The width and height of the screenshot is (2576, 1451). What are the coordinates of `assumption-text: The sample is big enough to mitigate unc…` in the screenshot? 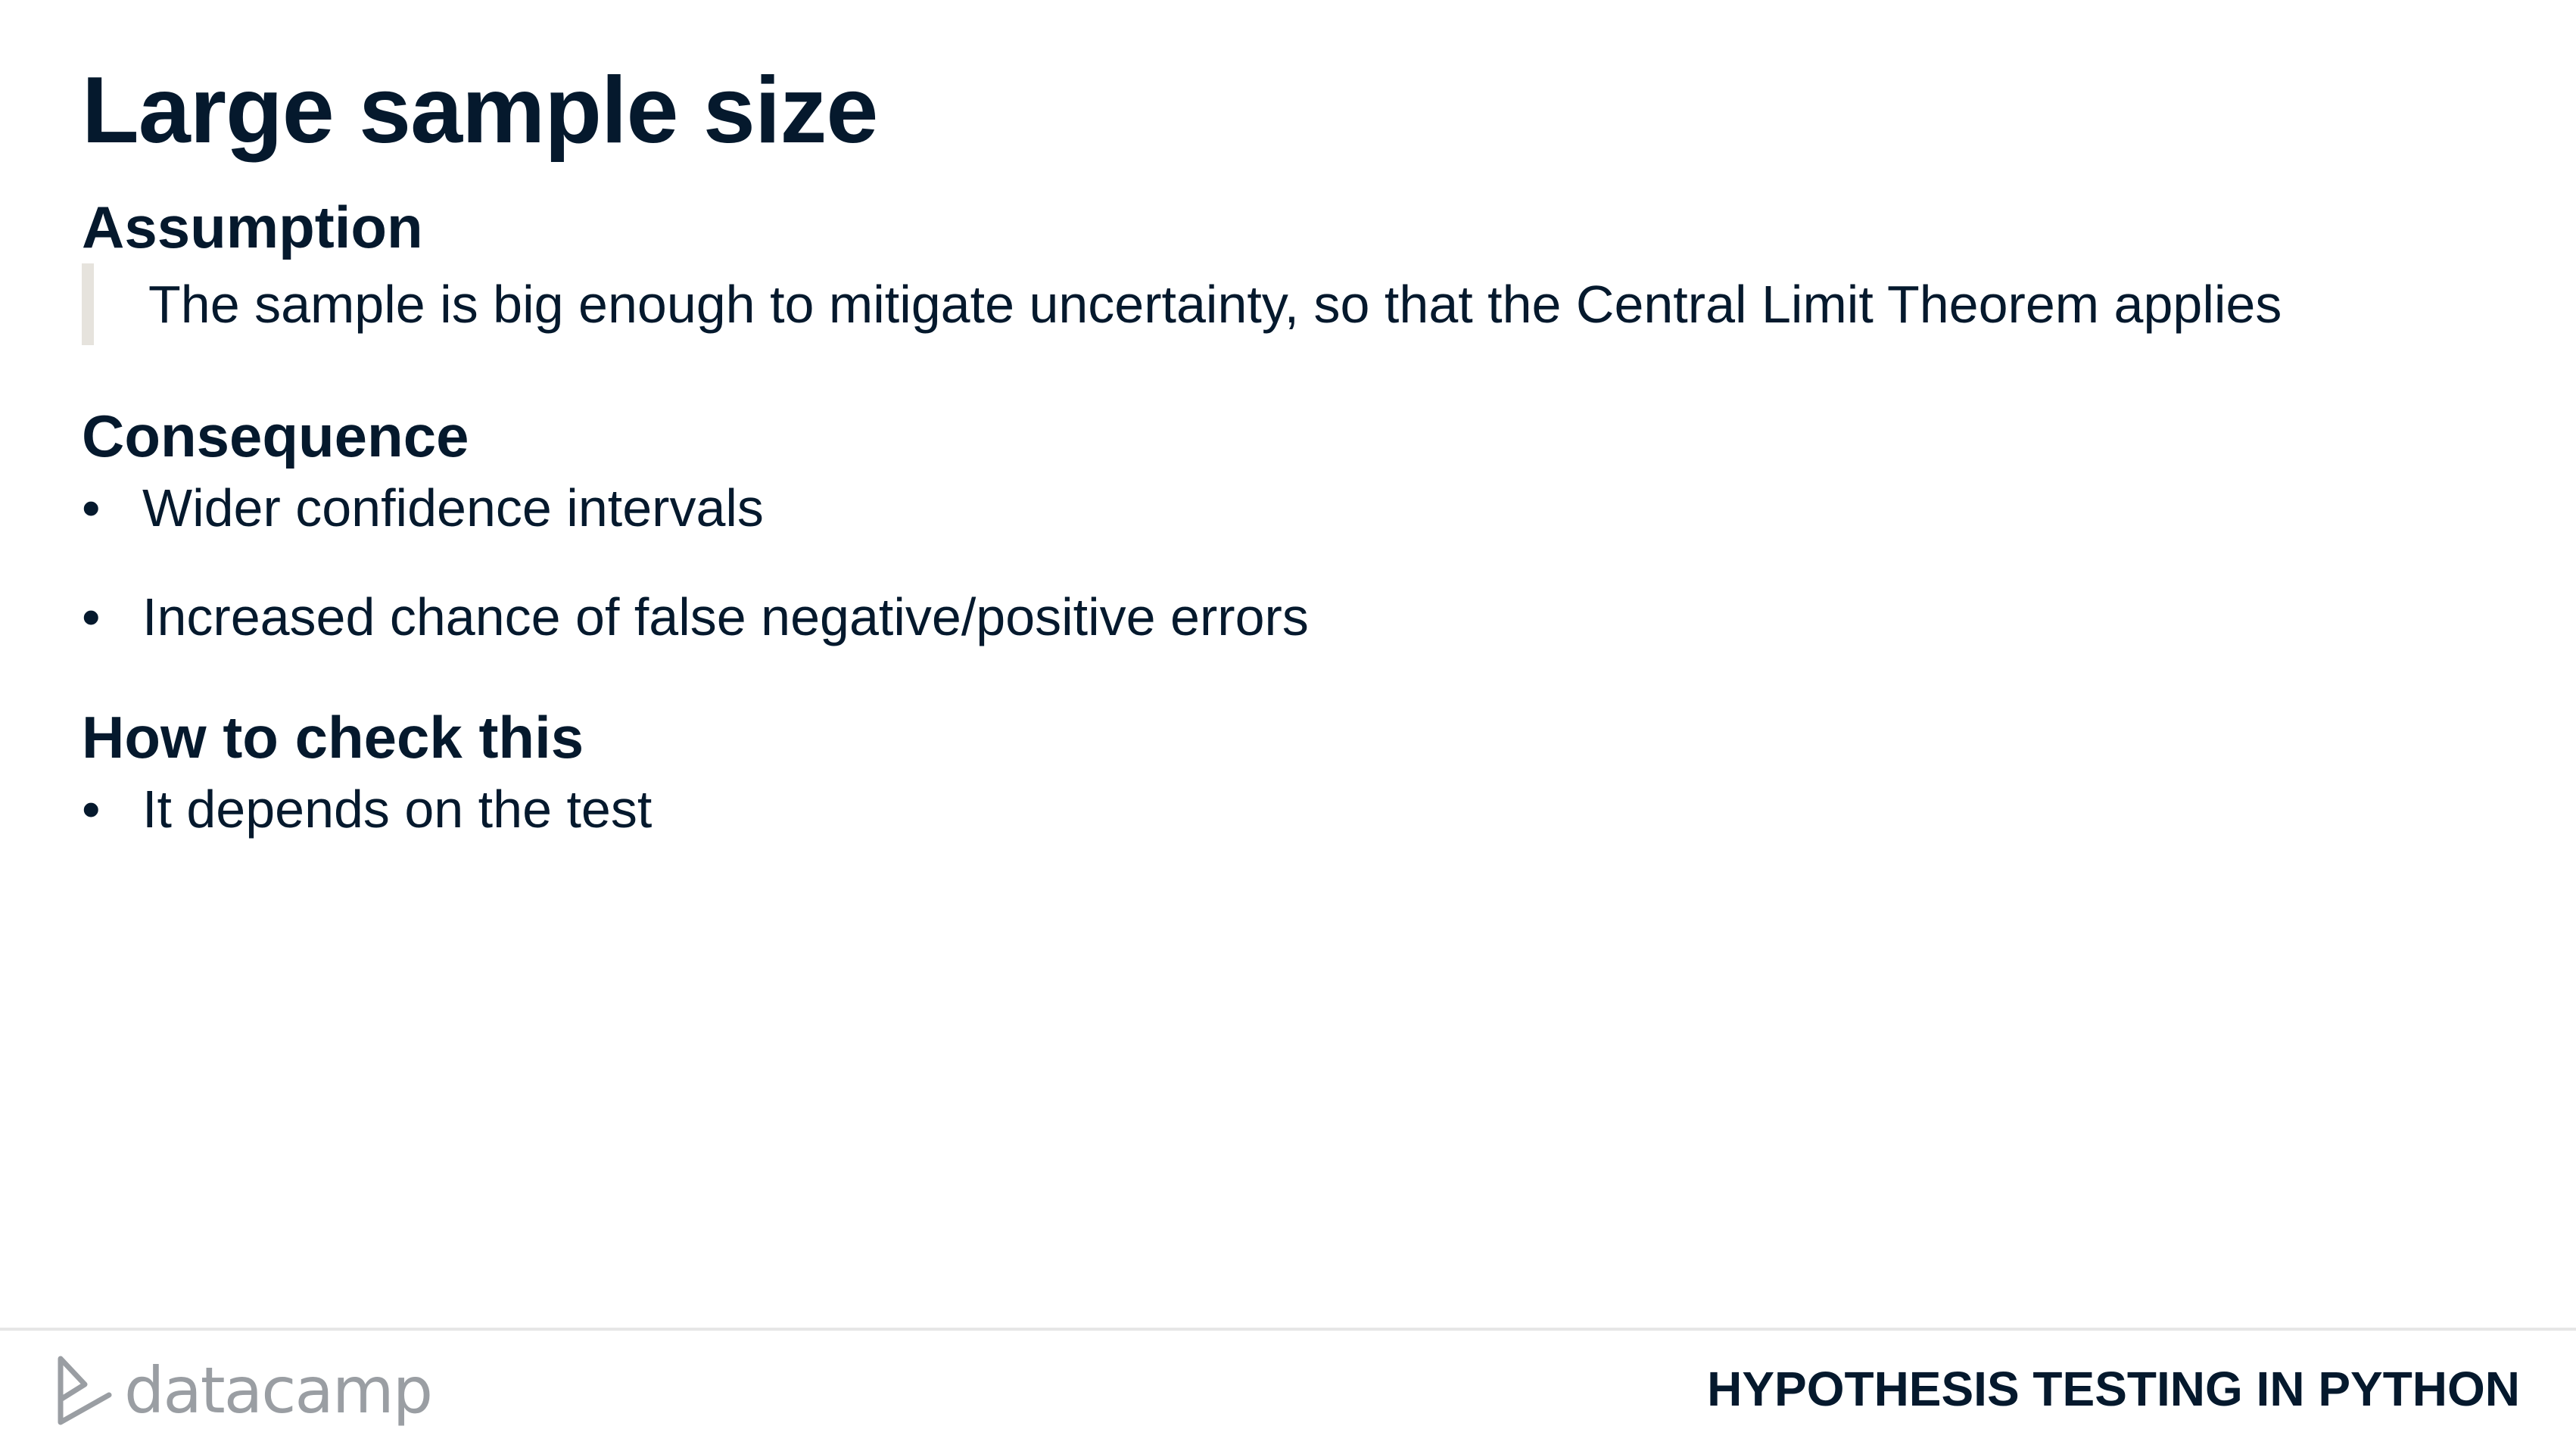 It's located at (1215, 304).